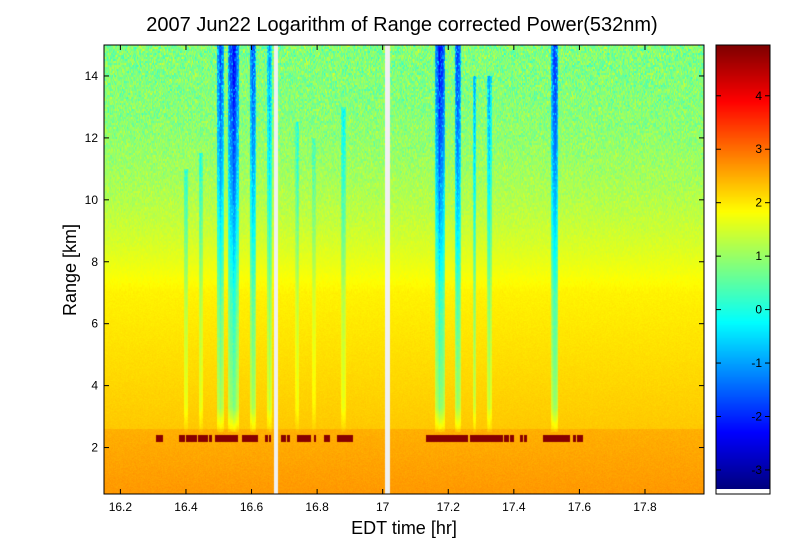 Image resolution: width=796 pixels, height=557 pixels. What do you see at coordinates (514, 507) in the screenshot?
I see `x-tick-label: 17.4` at bounding box center [514, 507].